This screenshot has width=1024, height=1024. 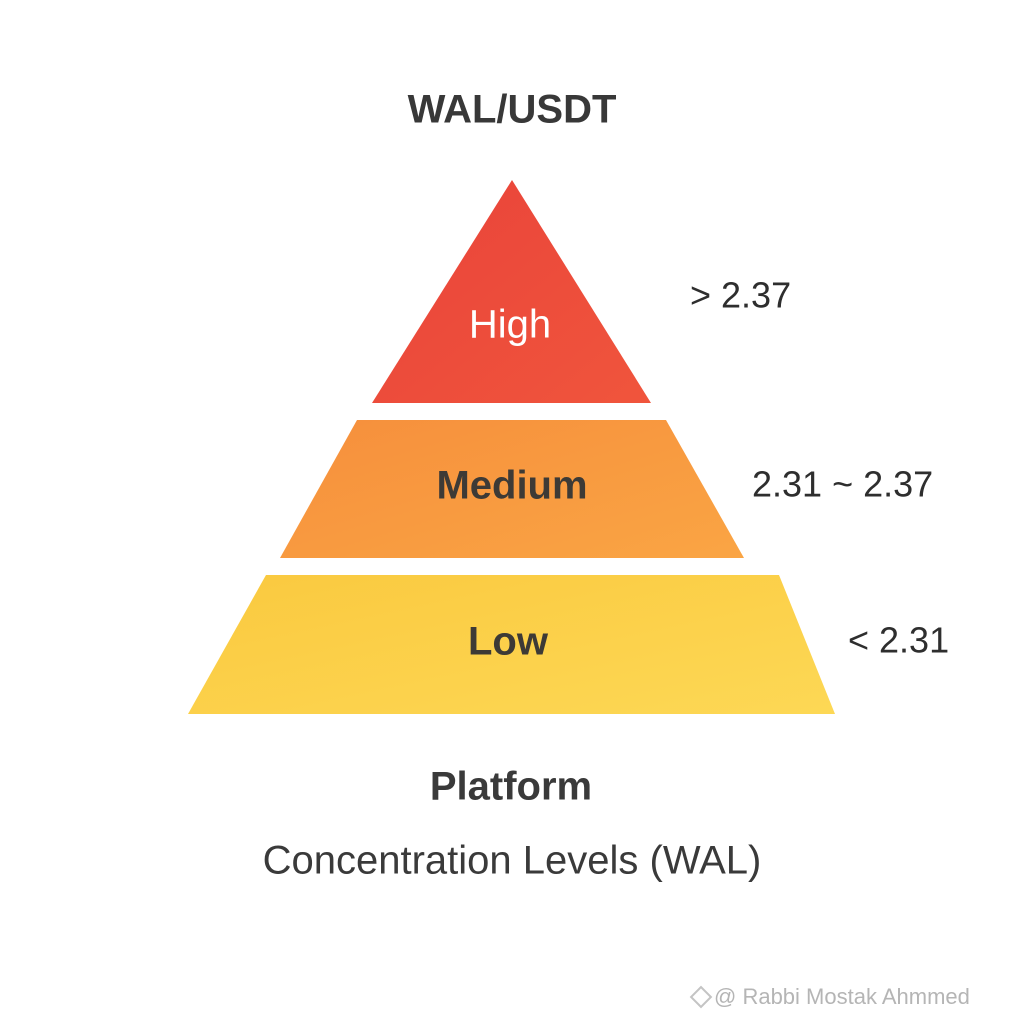 What do you see at coordinates (740, 295) in the screenshot?
I see `range-label: > 2.37` at bounding box center [740, 295].